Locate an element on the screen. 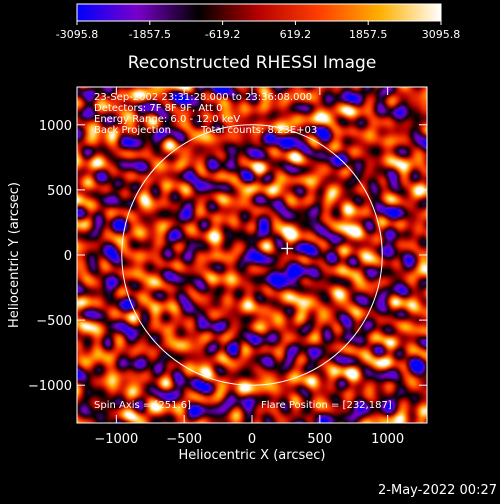 This screenshot has width=500, height=504. annotation-counts: Total counts: 8.23E+03 is located at coordinates (258, 130).